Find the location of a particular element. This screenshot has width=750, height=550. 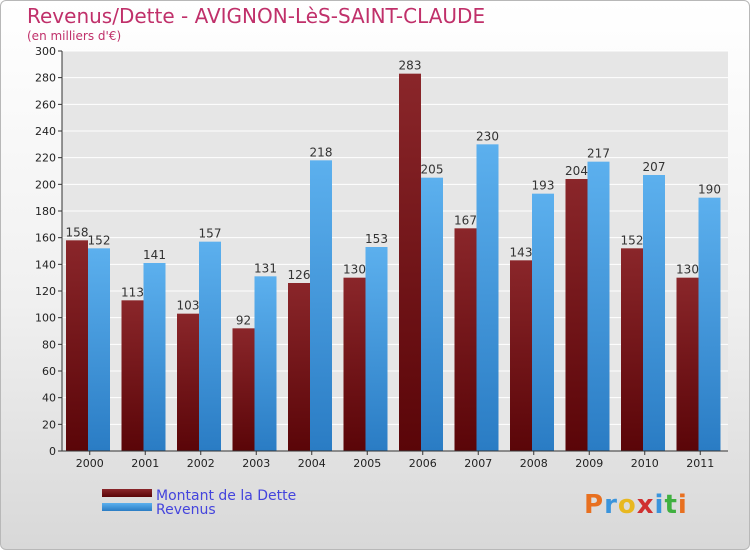

proxiti-logo: Proxiti is located at coordinates (636, 505).